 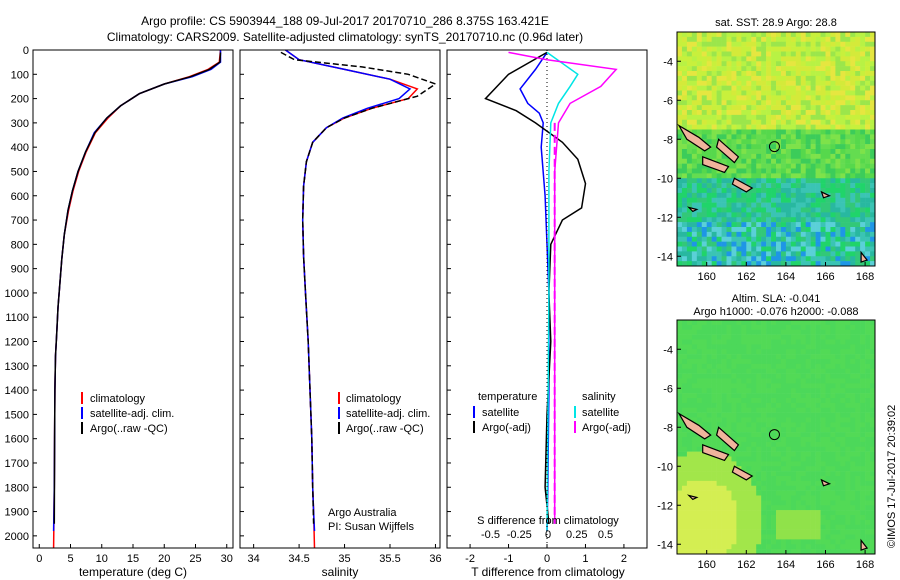 What do you see at coordinates (668, 428) in the screenshot?
I see `map-ytick-label: -8` at bounding box center [668, 428].